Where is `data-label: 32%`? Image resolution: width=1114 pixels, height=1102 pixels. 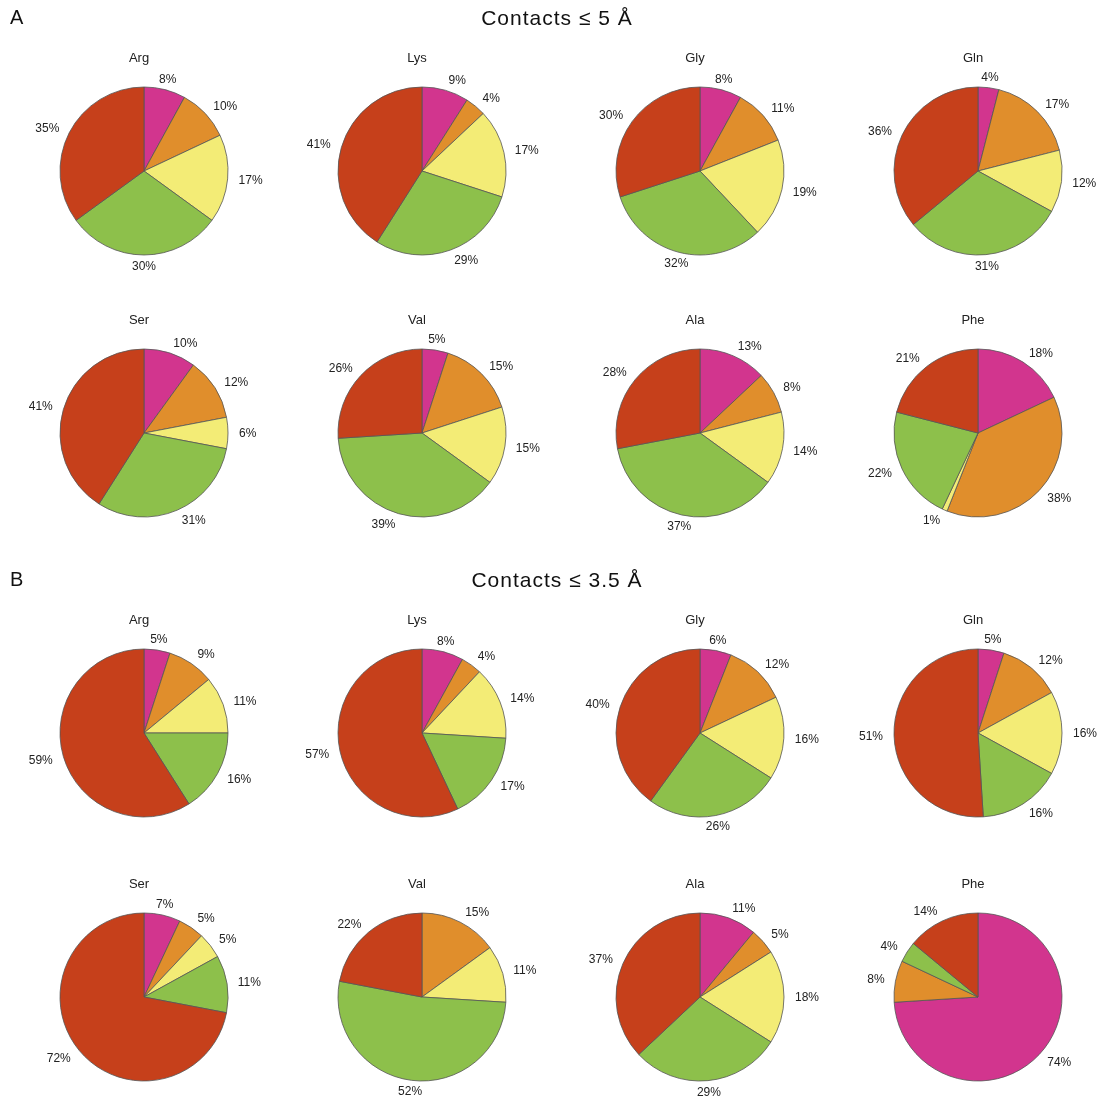
data-label: 32% is located at coordinates (676, 263).